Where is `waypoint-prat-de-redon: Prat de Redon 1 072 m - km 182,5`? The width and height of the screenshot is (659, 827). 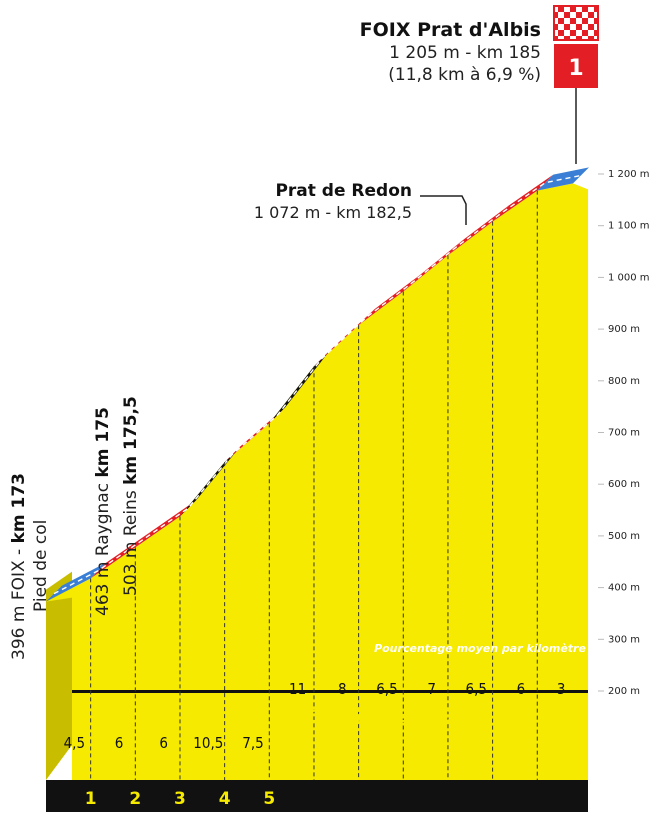
waypoint-prat-de-redon: Prat de Redon 1 072 m - km 182,5 is located at coordinates (360, 203).